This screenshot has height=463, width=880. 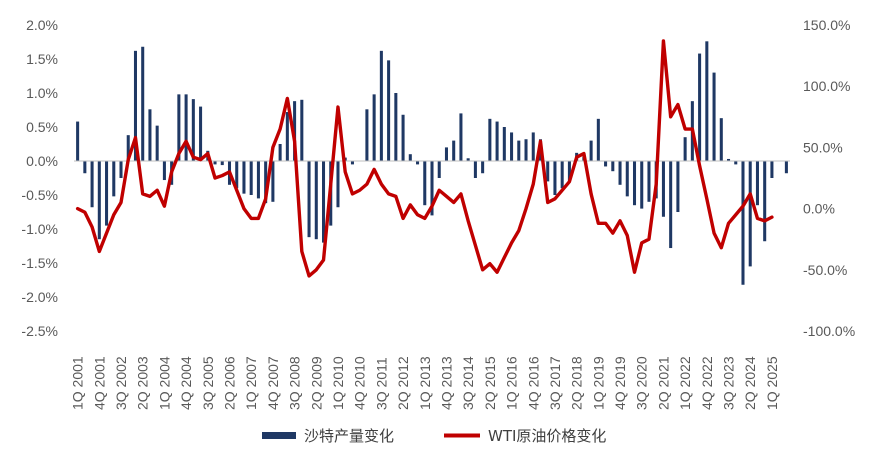 I want to click on right-tick-label: 0.0%, so click(x=819, y=209).